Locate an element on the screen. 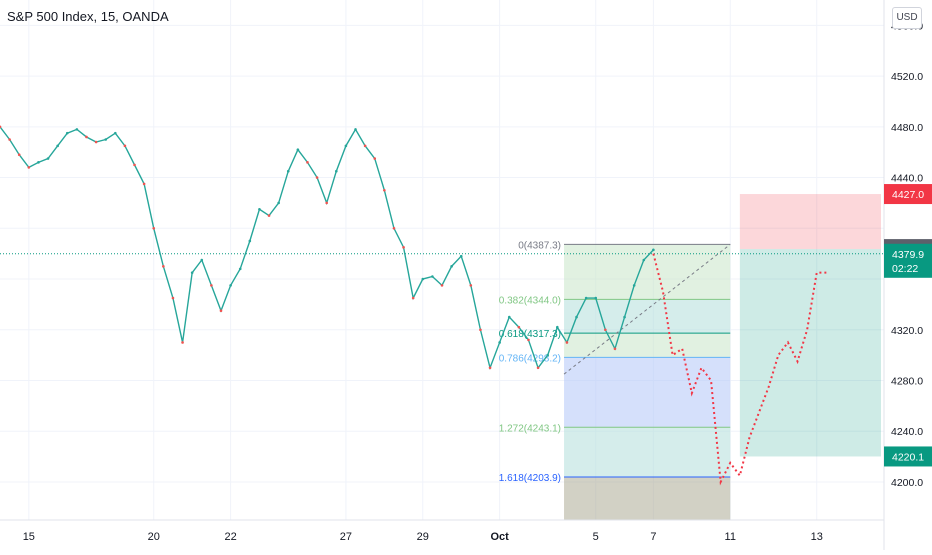 Image resolution: width=932 pixels, height=555 pixels. price-tag-countdown: 02:22 is located at coordinates (905, 269).